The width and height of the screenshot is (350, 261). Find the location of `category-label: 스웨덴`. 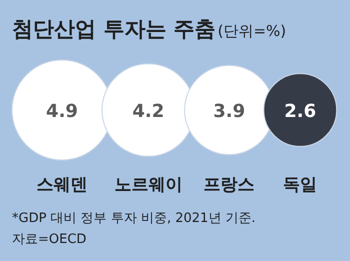

category-label: 스웨덴 is located at coordinates (62, 185).